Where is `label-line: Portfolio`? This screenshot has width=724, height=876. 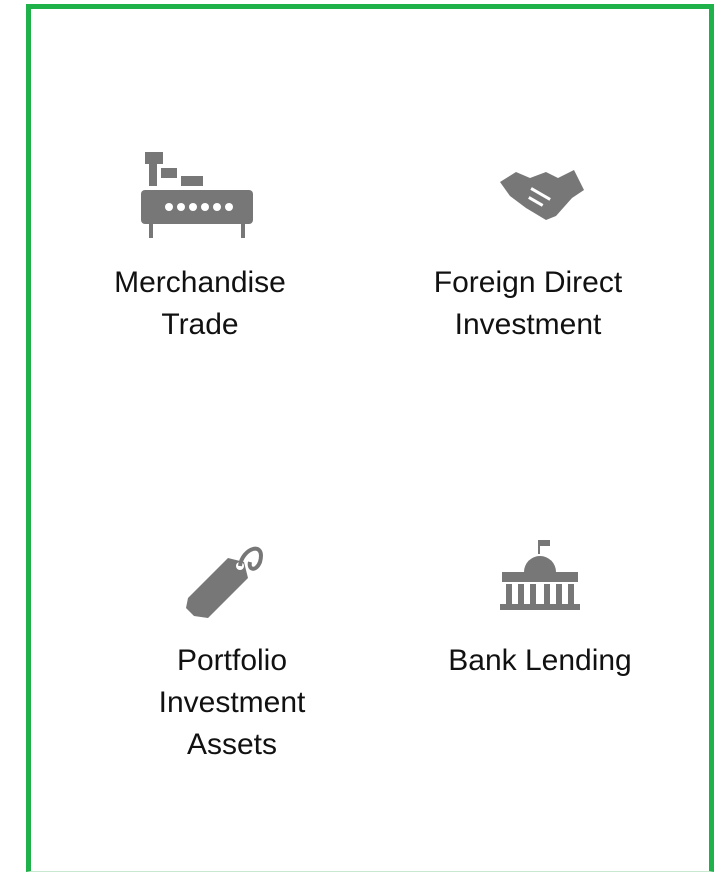
label-line: Portfolio is located at coordinates (232, 660).